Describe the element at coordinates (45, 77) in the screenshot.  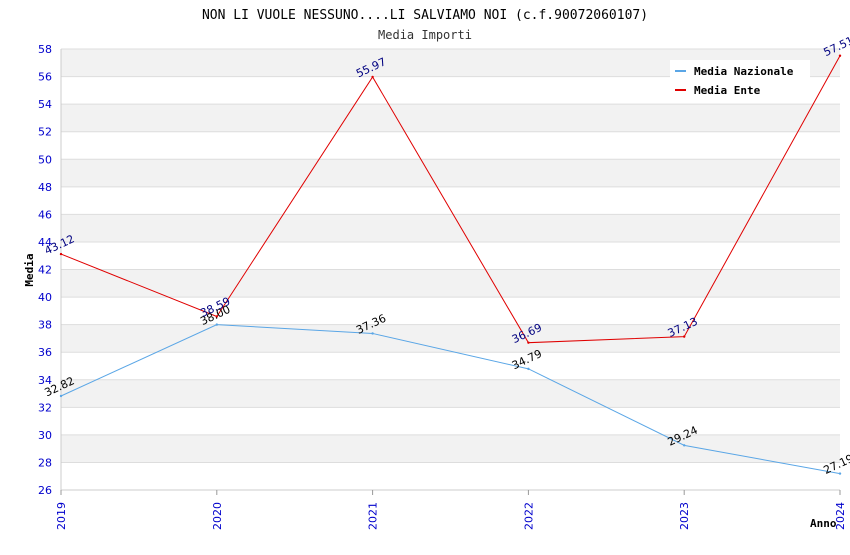
I see `y-tick-label: 56` at that location.